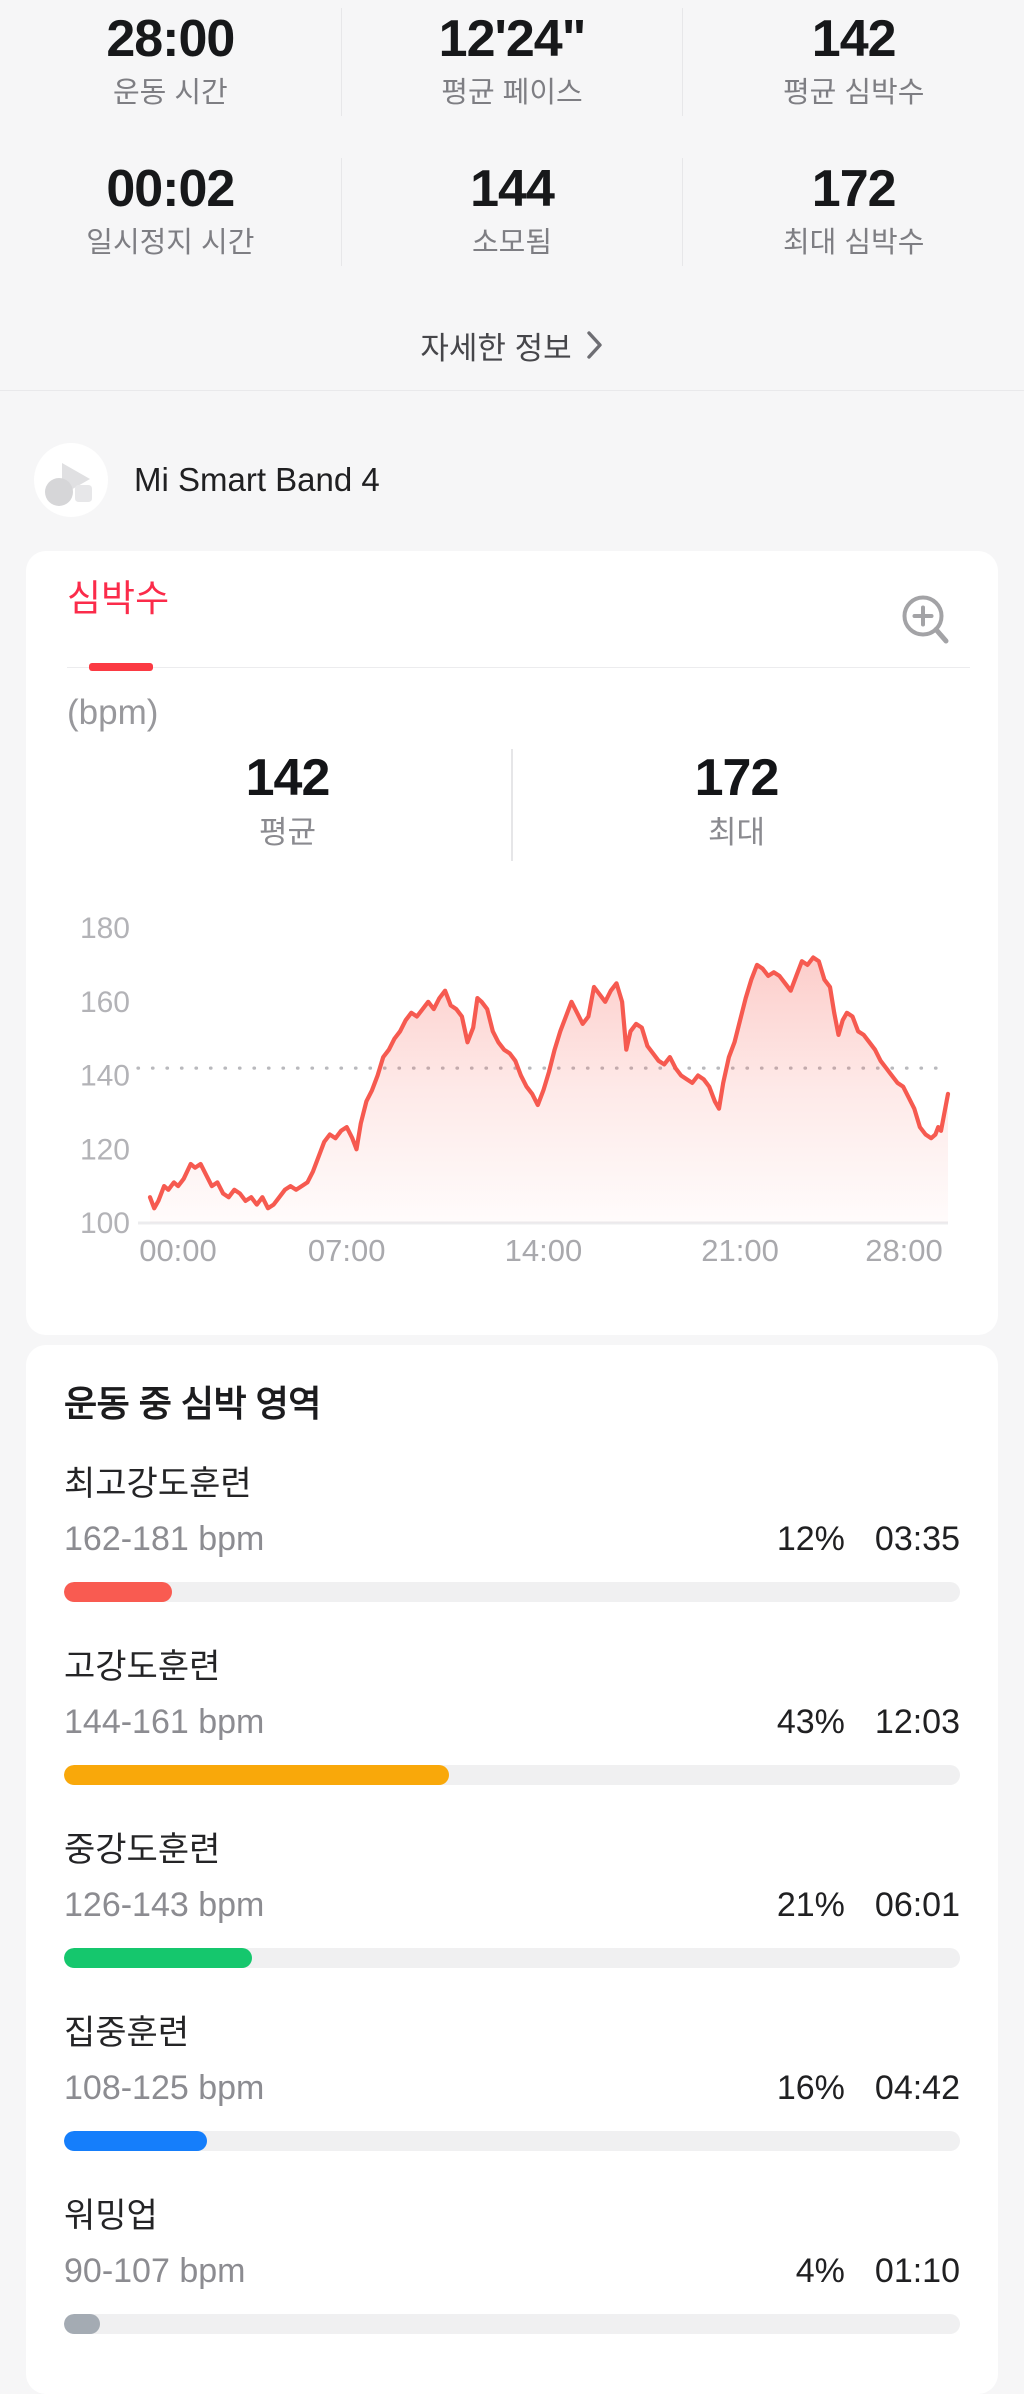 Image resolution: width=1024 pixels, height=2394 pixels. I want to click on heart-rate-area, so click(549, 1090).